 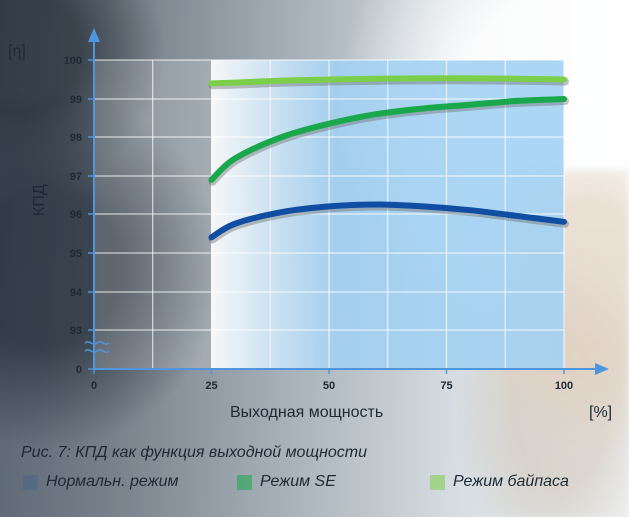 I want to click on y-axis-title: КПД, so click(x=39, y=200).